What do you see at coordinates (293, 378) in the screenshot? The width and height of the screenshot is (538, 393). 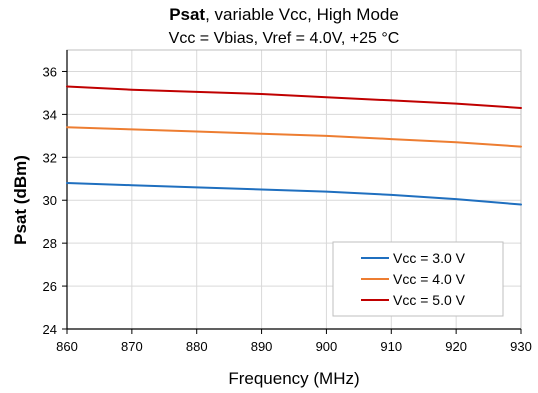 I see `x-axis-label: Frequency (MHz)` at bounding box center [293, 378].